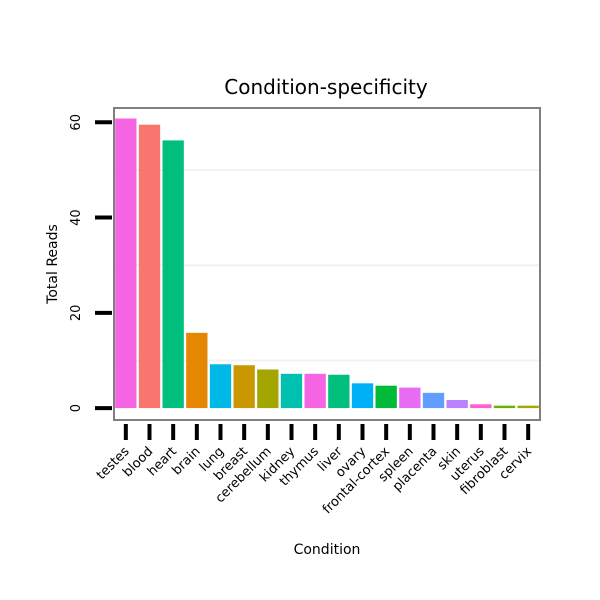  Describe the element at coordinates (386, 397) in the screenshot. I see `bar-frontal-cortex` at that location.